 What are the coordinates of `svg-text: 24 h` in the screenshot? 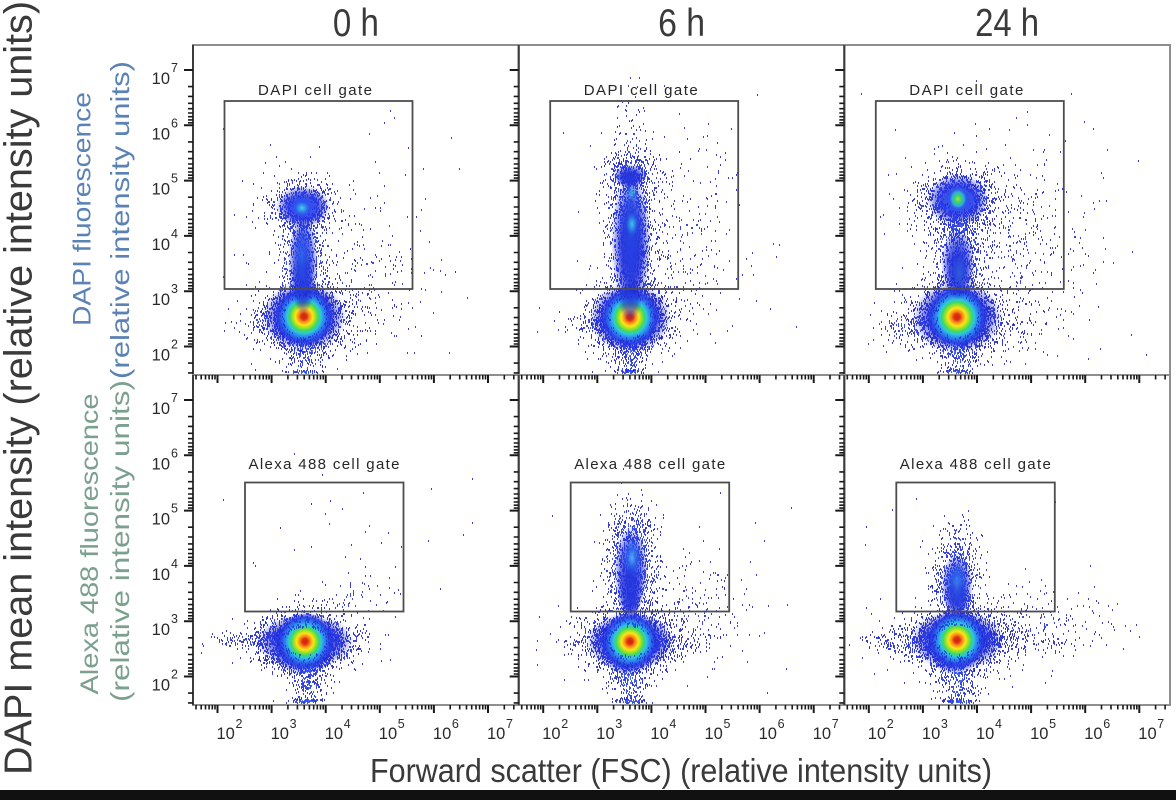 It's located at (1007, 23).